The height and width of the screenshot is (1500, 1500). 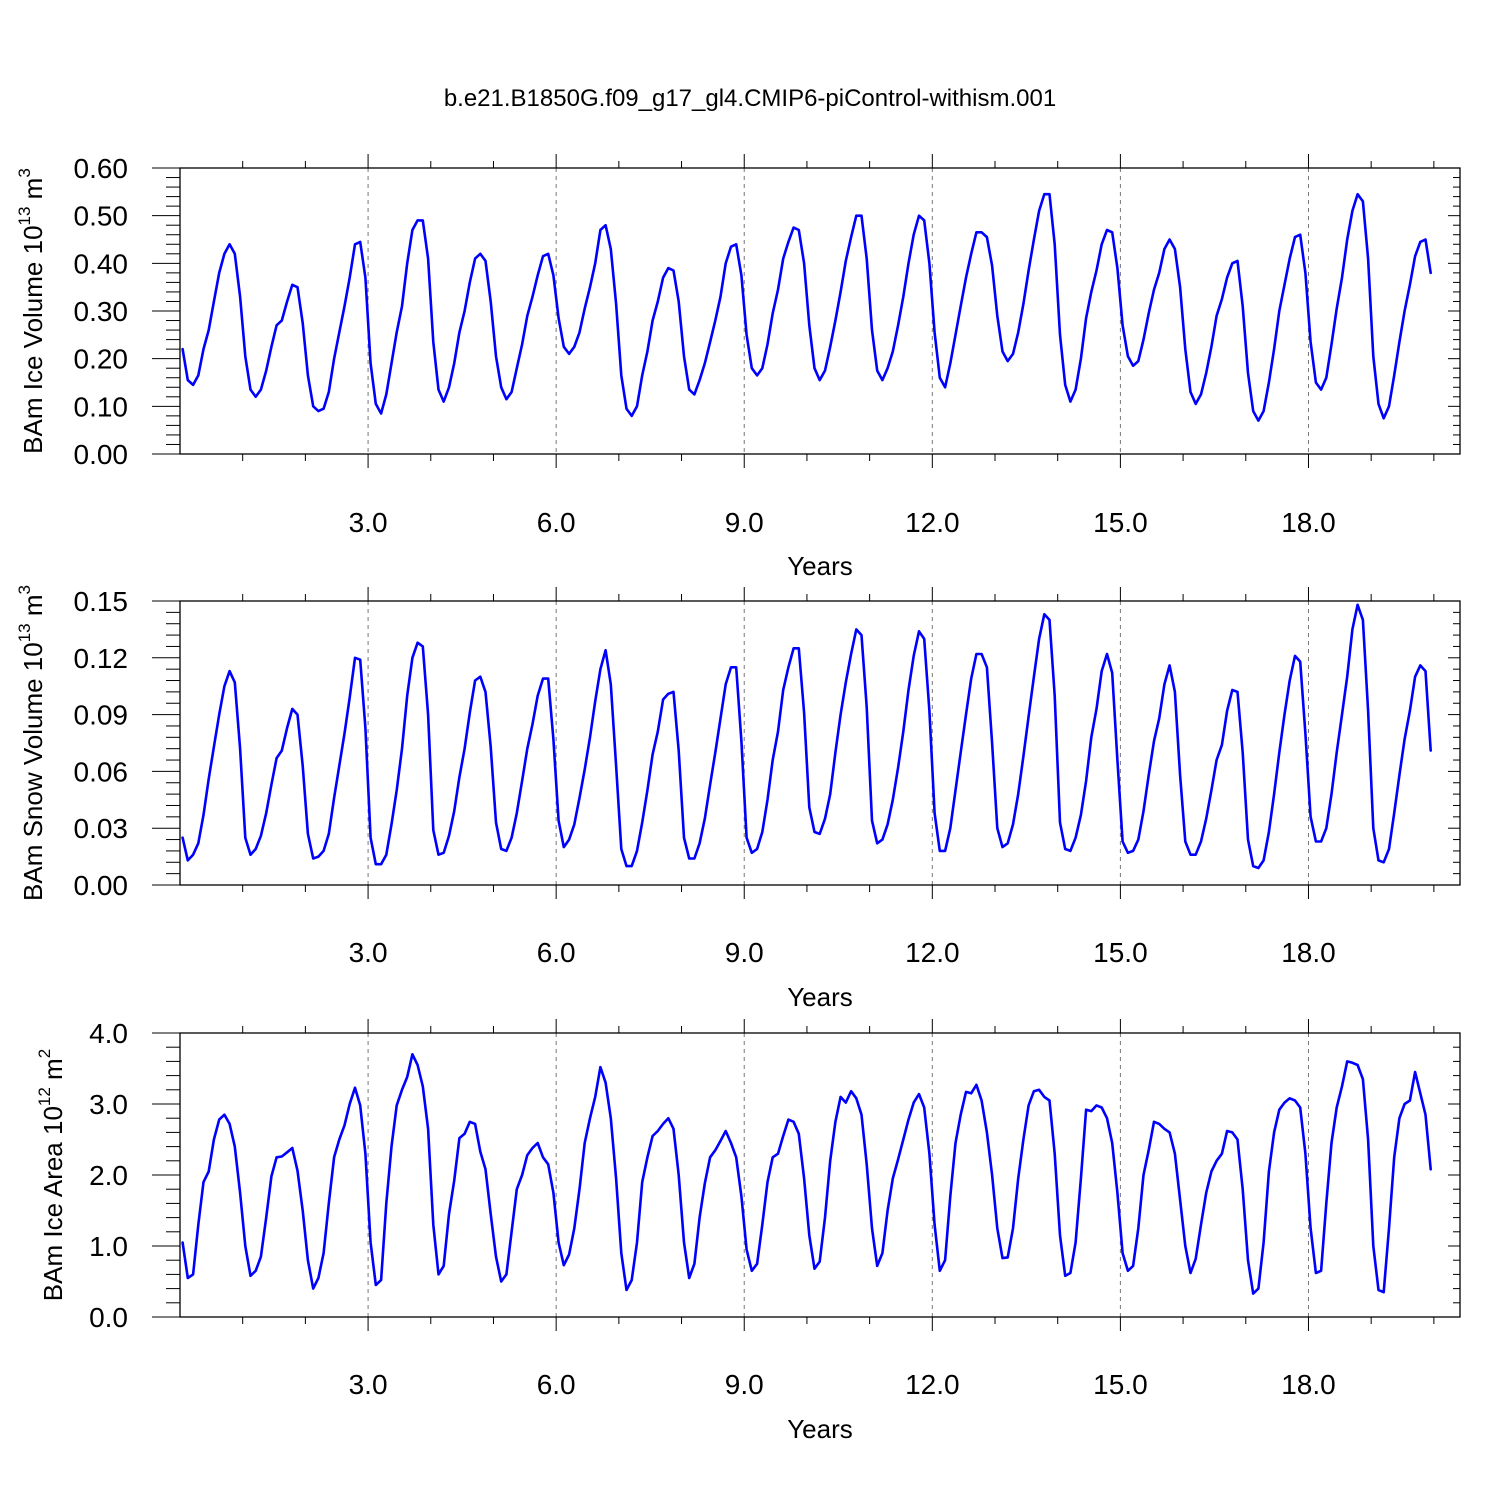 I want to click on y-tick-label: 0.12, so click(x=101, y=658).